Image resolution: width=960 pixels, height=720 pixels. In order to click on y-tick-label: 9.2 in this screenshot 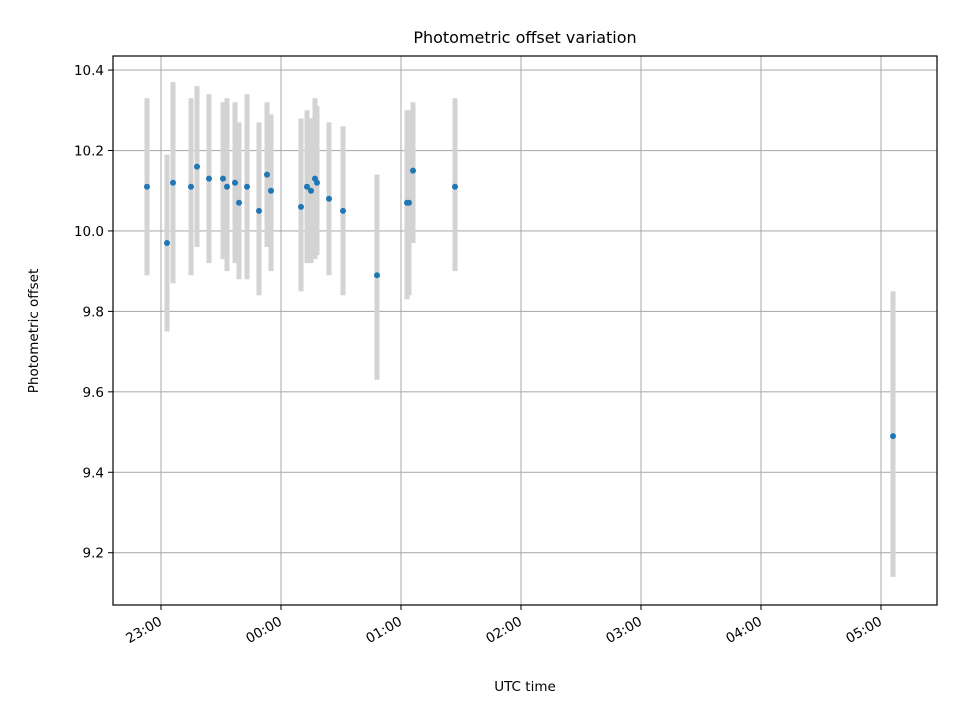, I will do `click(93, 554)`.